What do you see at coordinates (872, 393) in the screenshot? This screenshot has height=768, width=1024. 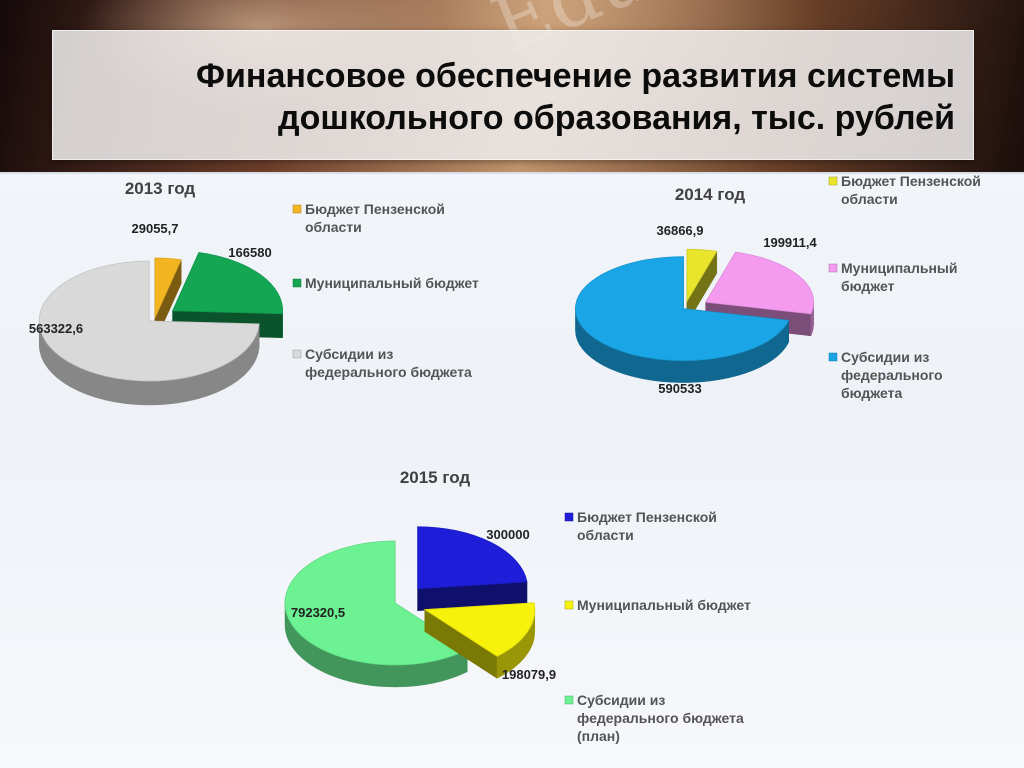 I see `legend-label-3: бюджета` at bounding box center [872, 393].